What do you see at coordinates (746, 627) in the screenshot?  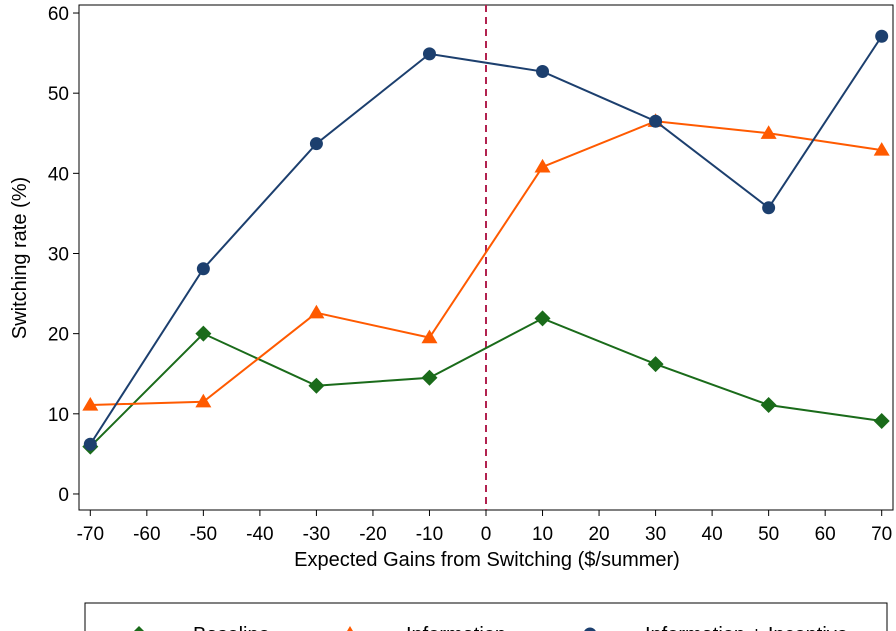 I see `legend-label: Information + Incentive` at bounding box center [746, 627].